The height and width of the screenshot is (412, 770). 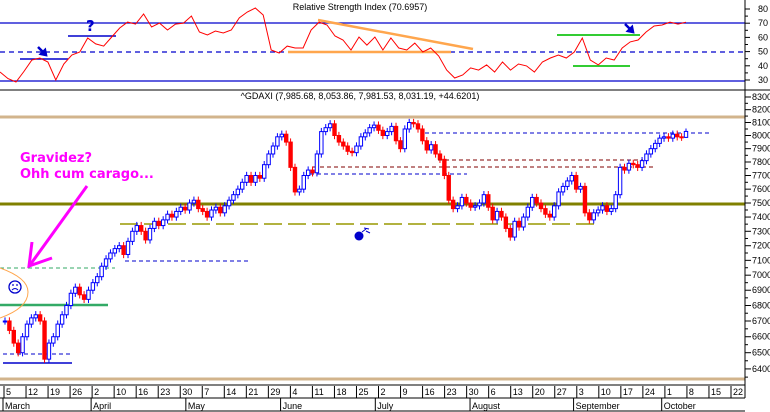 I want to click on x-month-label: October, so click(x=680, y=406).